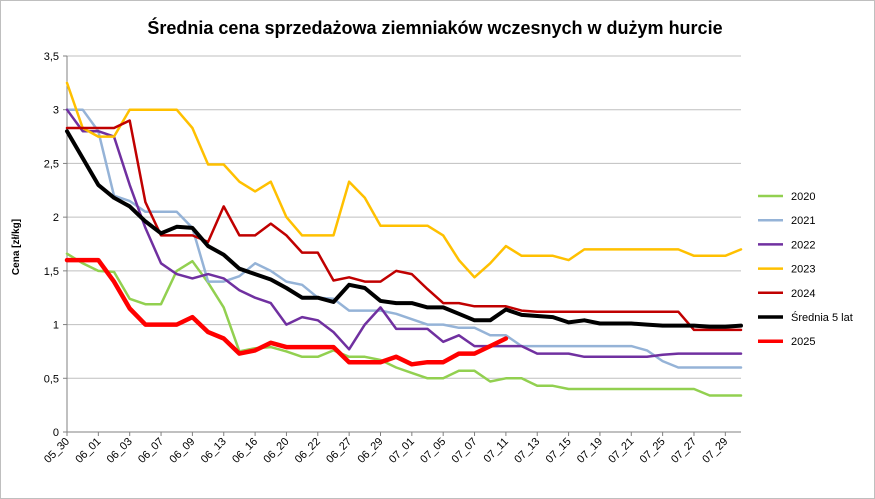  Describe the element at coordinates (803, 342) in the screenshot. I see `legend-entry: 2025` at that location.